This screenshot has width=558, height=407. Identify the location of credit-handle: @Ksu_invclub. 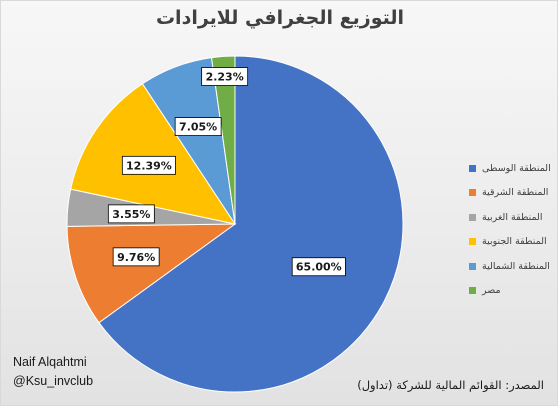
(53, 381).